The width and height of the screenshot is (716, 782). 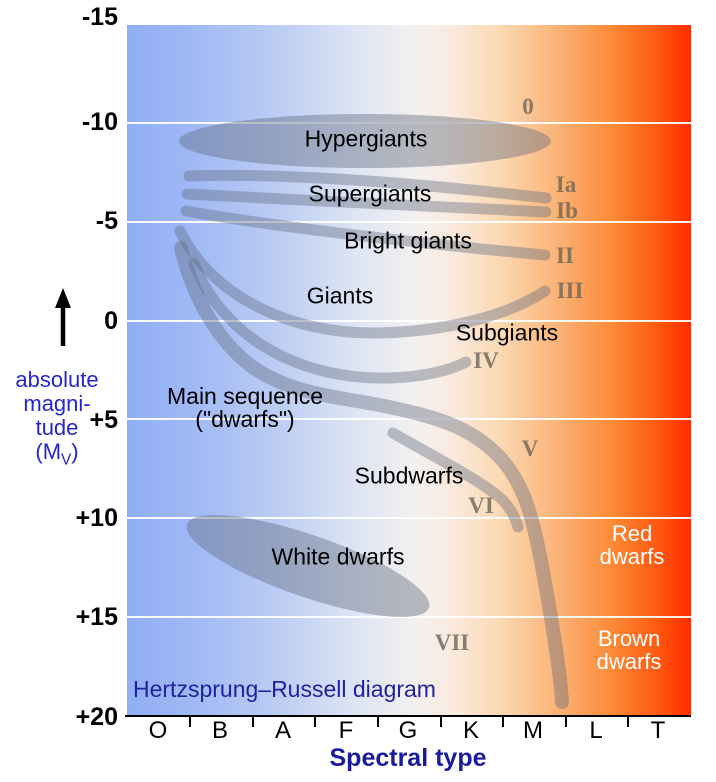 What do you see at coordinates (57, 403) in the screenshot?
I see `y-axis-title-line2: magni-` at bounding box center [57, 403].